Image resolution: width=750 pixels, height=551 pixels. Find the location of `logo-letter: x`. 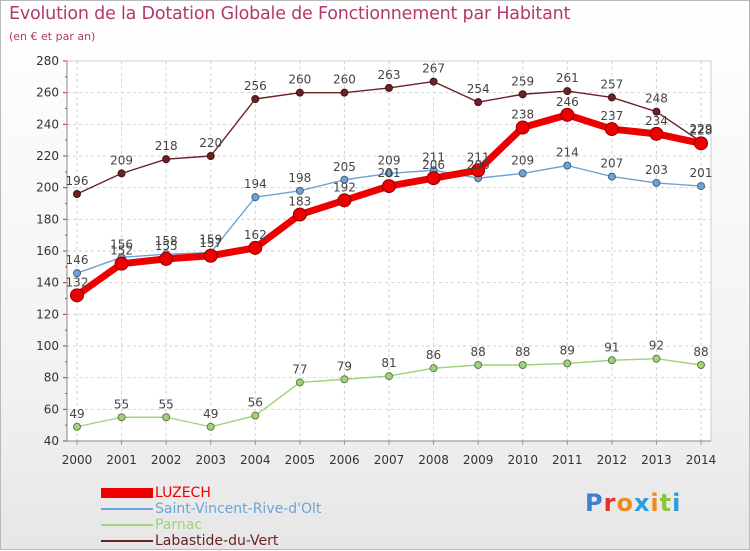

logo-letter: x is located at coordinates (642, 503).